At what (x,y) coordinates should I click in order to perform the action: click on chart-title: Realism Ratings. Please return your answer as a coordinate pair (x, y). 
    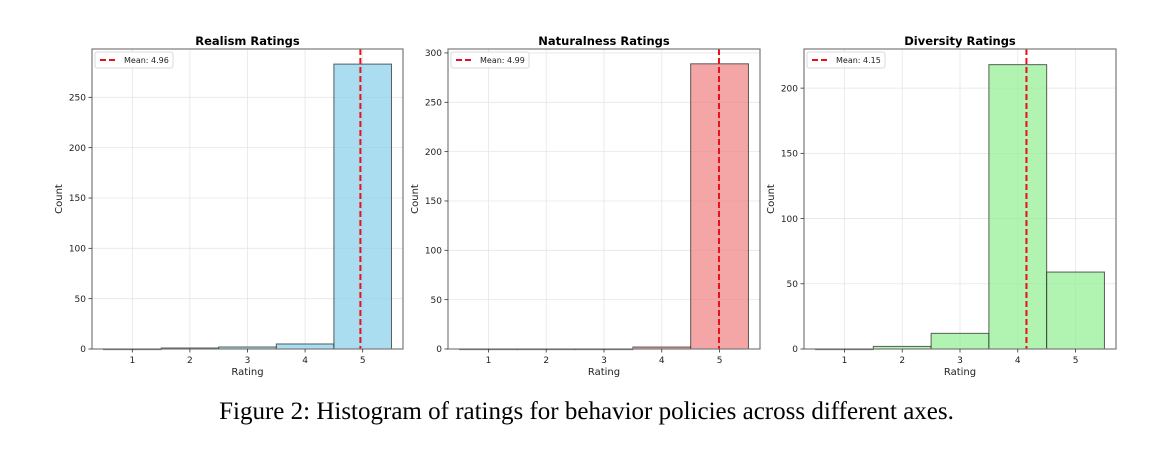
    Looking at the image, I should click on (247, 41).